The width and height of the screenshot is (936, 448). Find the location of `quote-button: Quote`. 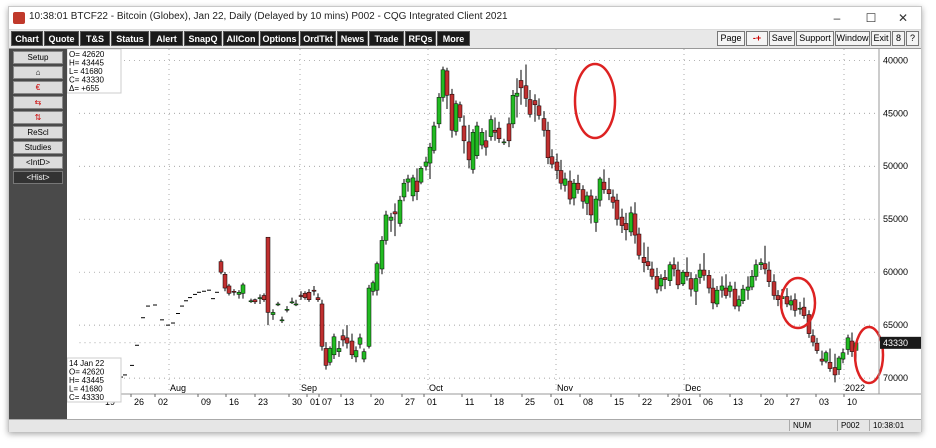

quote-button: Quote is located at coordinates (61, 38).